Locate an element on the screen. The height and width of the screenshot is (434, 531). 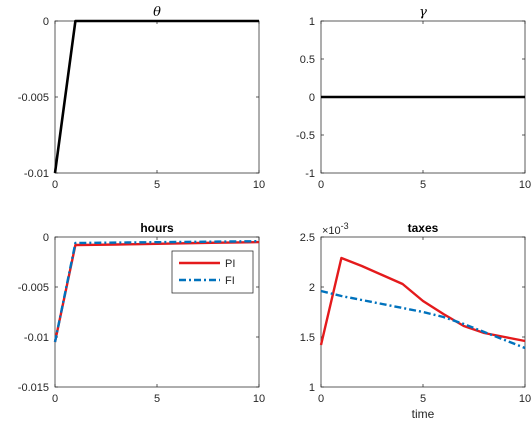
y-tick-label: -1 is located at coordinates (310, 174).